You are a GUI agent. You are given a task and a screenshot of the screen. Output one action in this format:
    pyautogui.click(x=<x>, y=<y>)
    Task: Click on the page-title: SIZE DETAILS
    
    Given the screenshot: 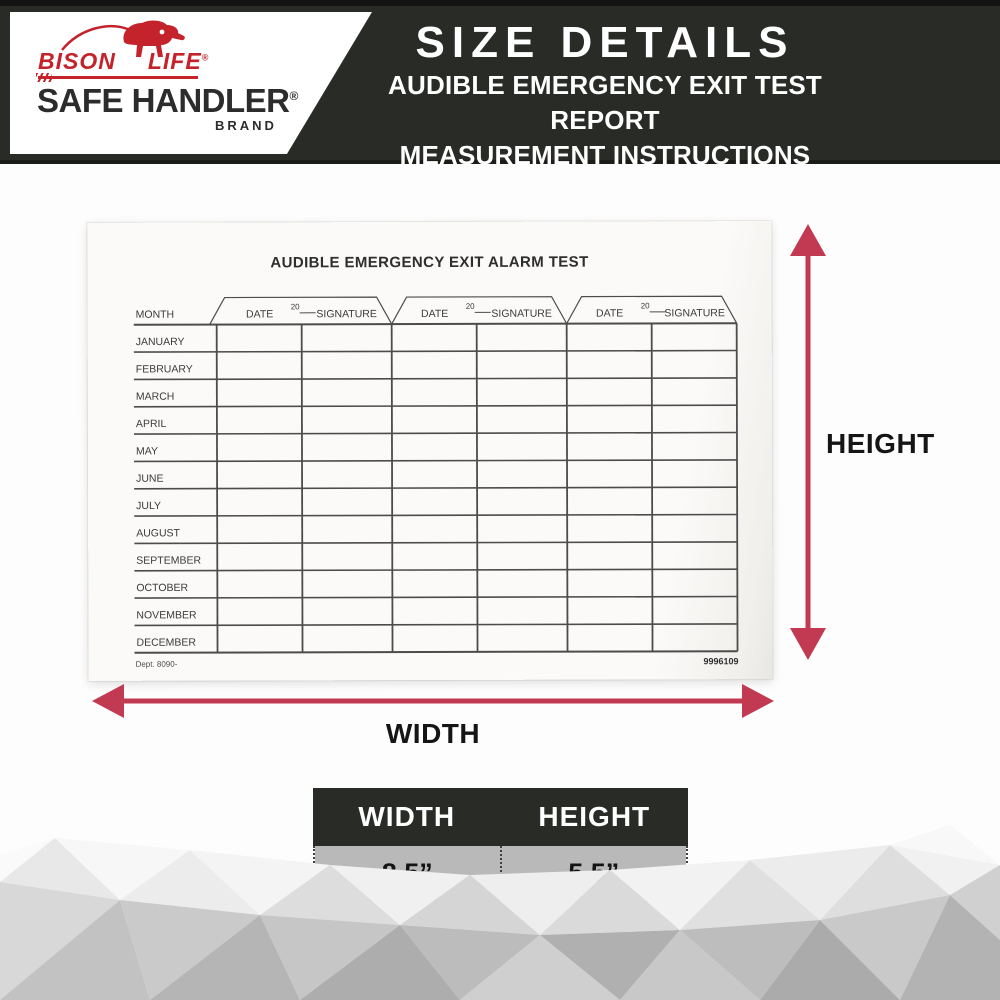 What is the action you would take?
    pyautogui.click(x=605, y=42)
    